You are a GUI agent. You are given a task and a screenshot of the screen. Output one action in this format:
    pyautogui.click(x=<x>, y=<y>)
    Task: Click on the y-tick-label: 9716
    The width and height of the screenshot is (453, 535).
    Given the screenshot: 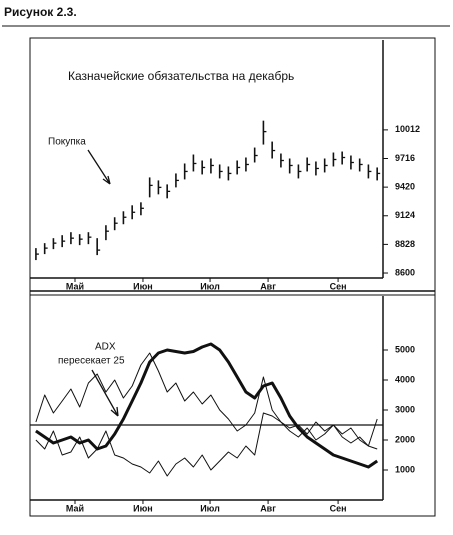 What is the action you would take?
    pyautogui.click(x=405, y=158)
    